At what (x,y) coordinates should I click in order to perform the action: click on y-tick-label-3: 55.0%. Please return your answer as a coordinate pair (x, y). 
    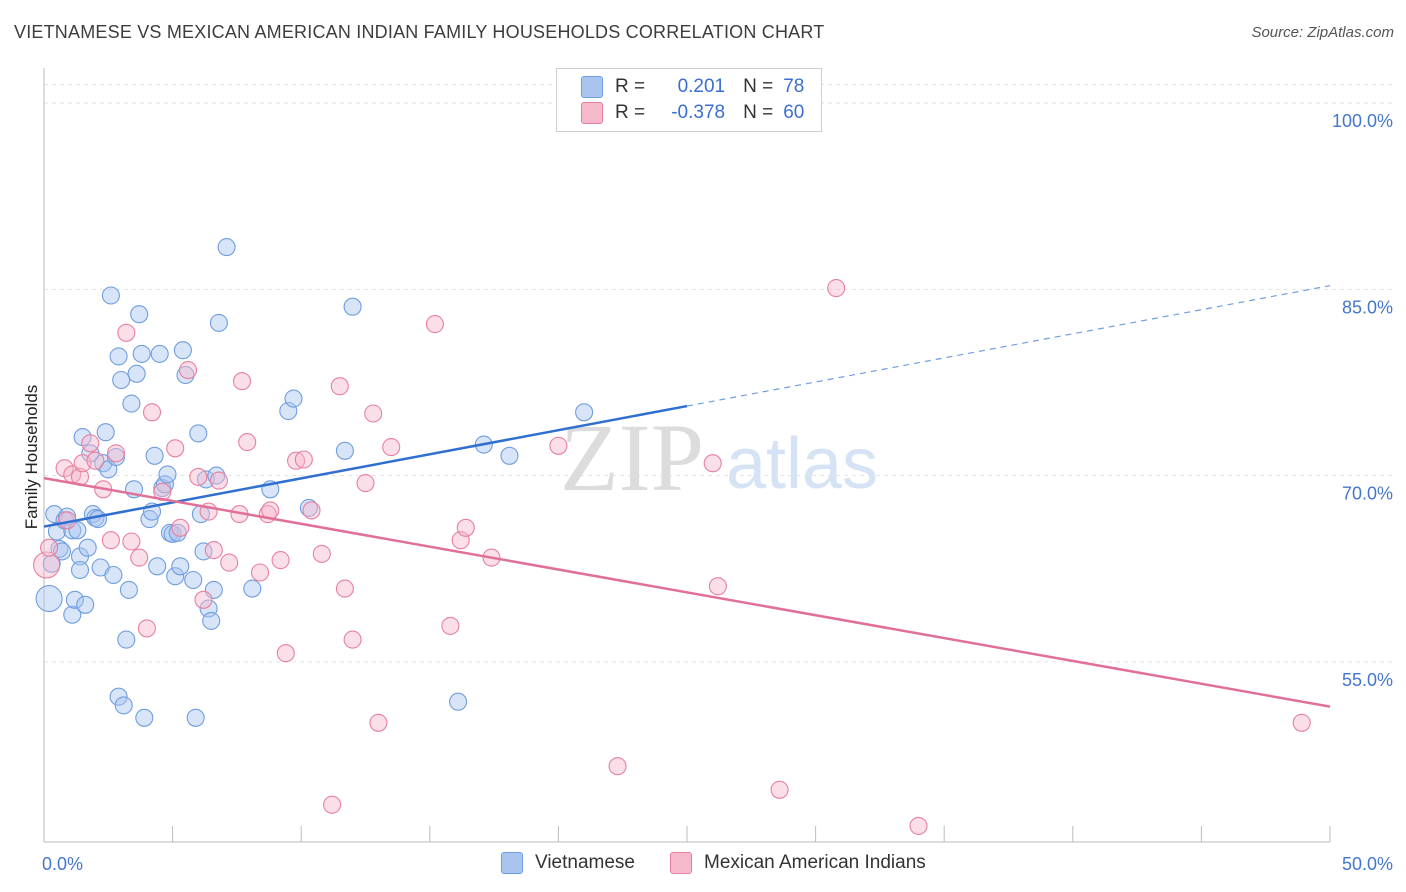
    Looking at the image, I should click on (1367, 680).